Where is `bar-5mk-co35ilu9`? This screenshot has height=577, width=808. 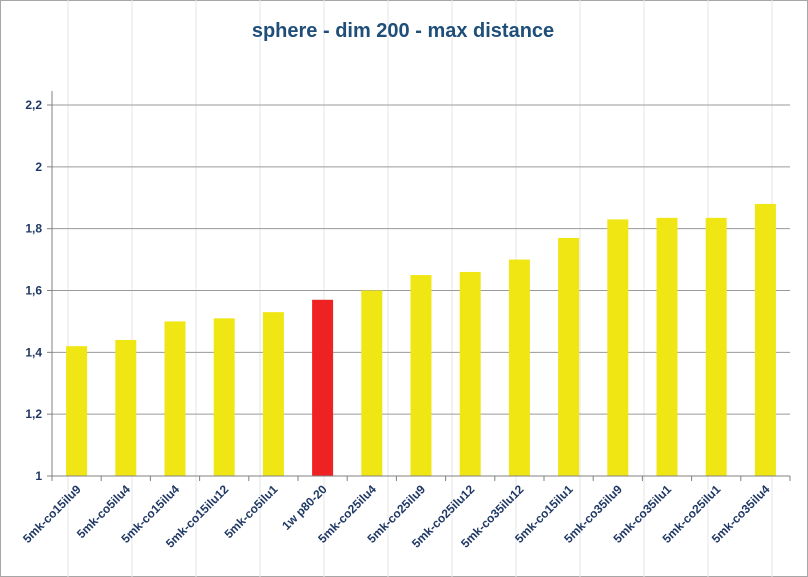 bar-5mk-co35ilu9 is located at coordinates (618, 347).